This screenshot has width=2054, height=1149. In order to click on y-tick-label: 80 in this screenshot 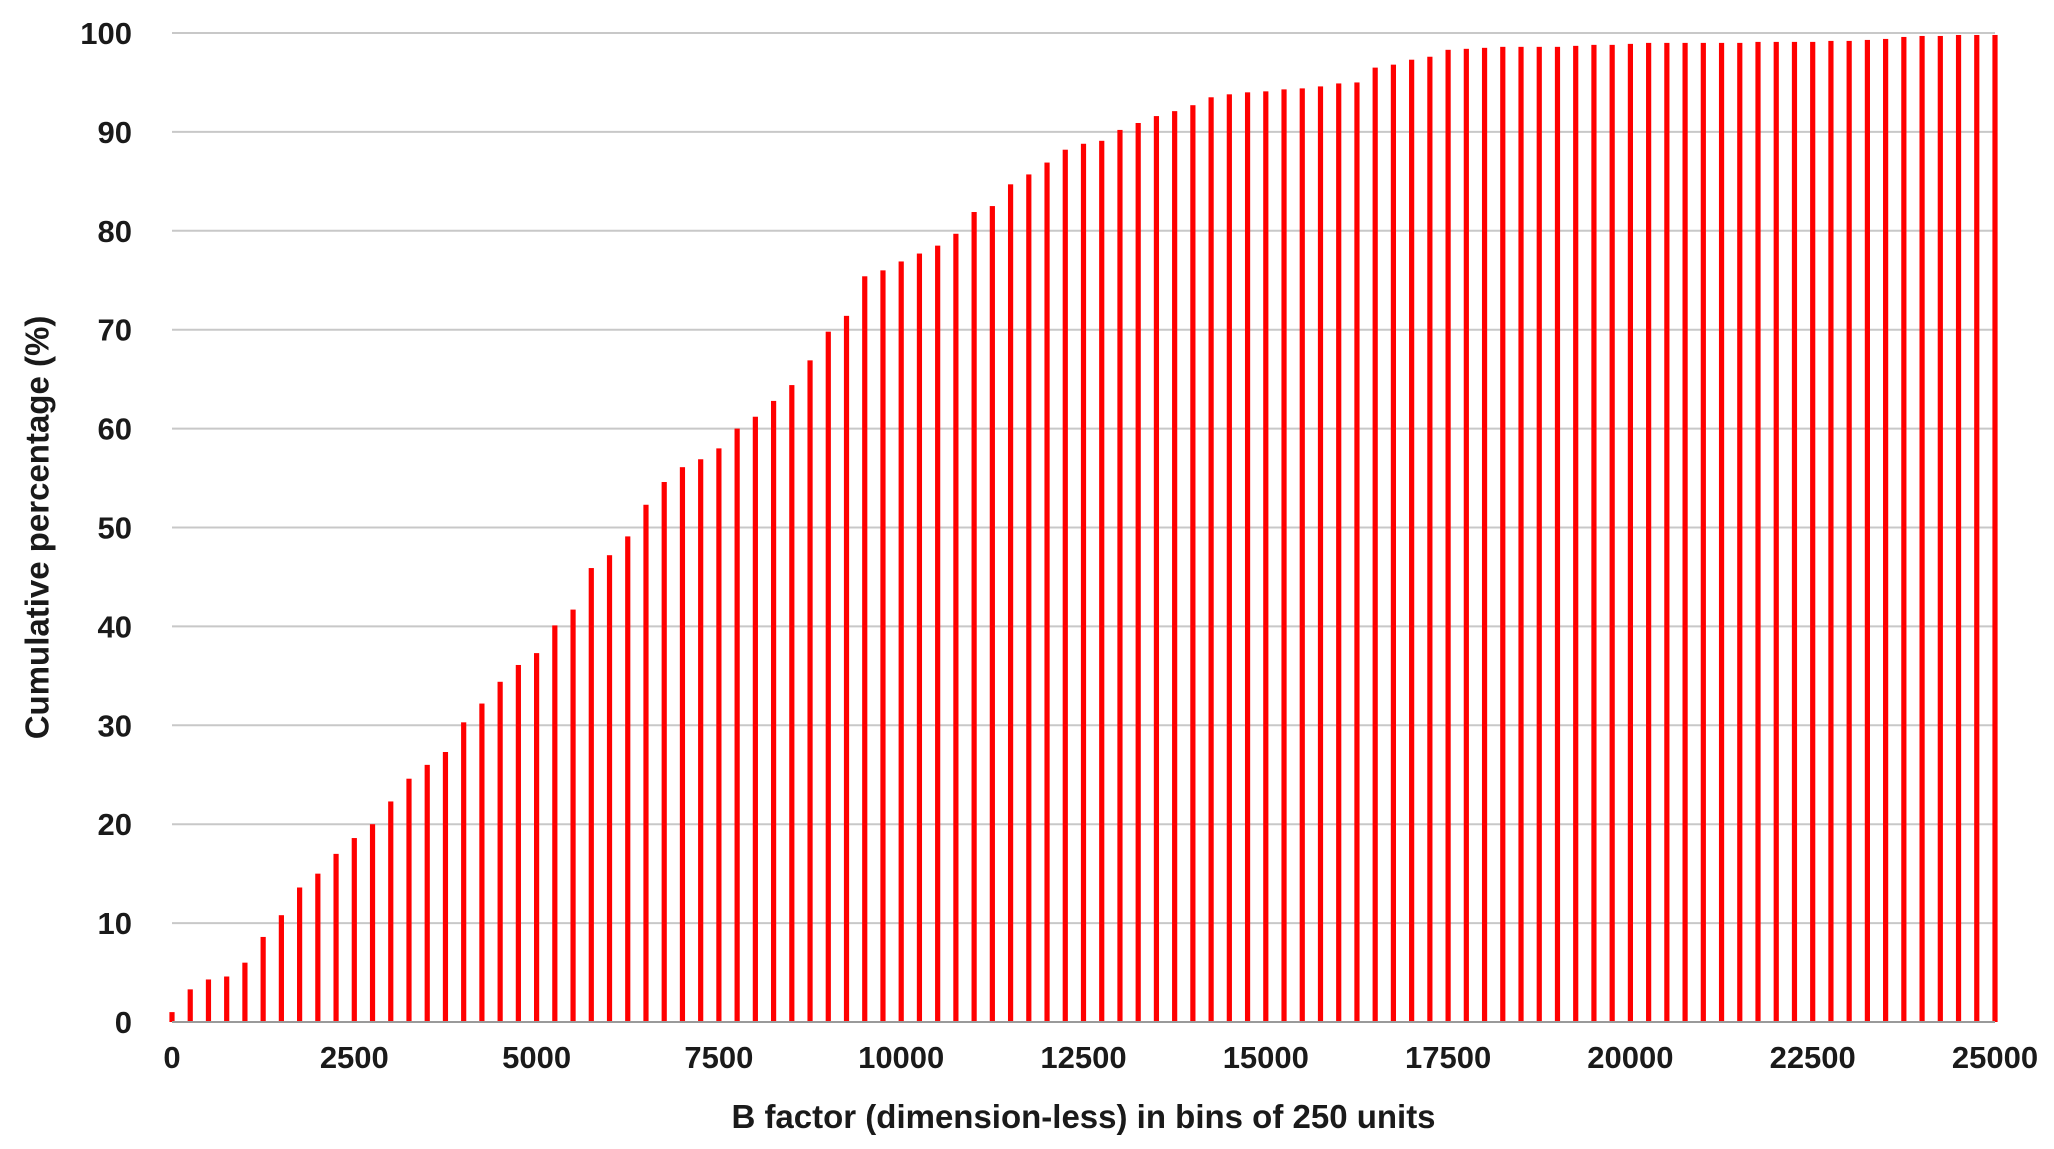, I will do `click(115, 231)`.